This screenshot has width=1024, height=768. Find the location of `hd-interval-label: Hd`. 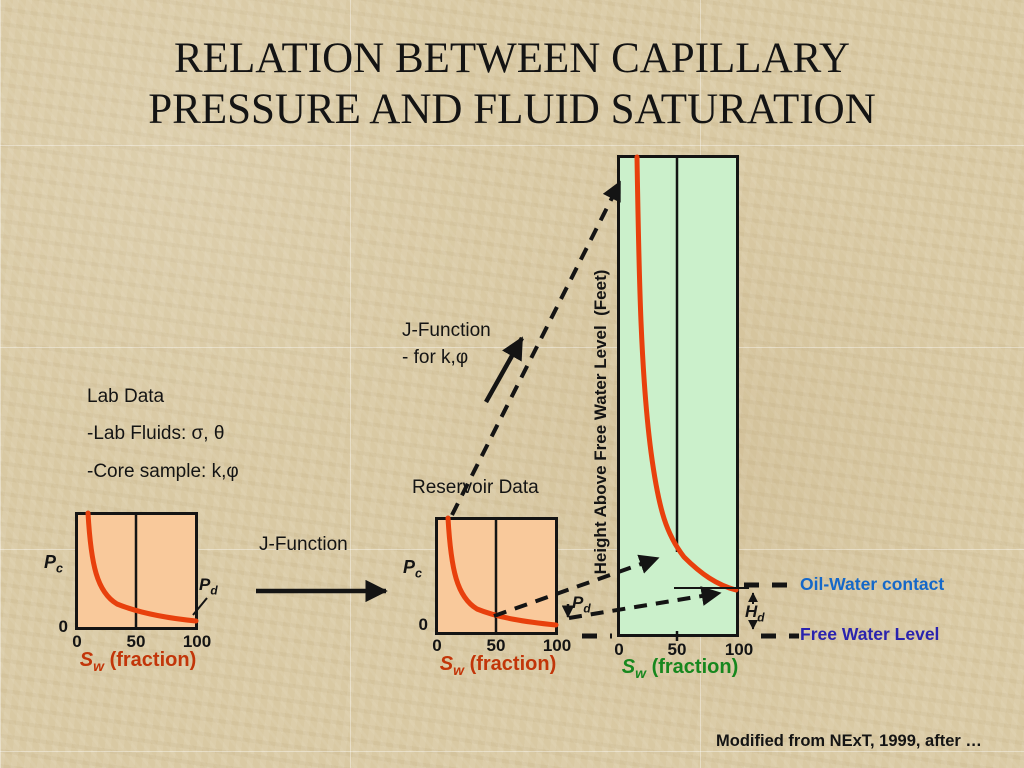

hd-interval-label: Hd is located at coordinates (755, 613).